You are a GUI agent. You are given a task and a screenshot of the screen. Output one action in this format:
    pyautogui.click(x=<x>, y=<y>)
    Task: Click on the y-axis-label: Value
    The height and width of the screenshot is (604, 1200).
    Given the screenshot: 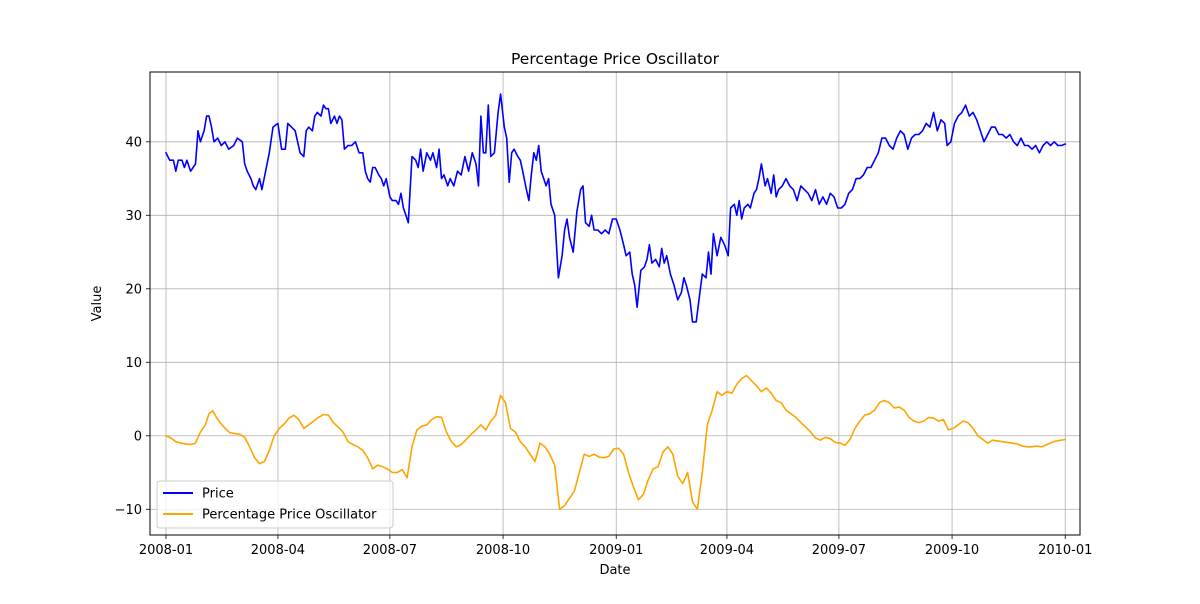 What is the action you would take?
    pyautogui.click(x=97, y=304)
    